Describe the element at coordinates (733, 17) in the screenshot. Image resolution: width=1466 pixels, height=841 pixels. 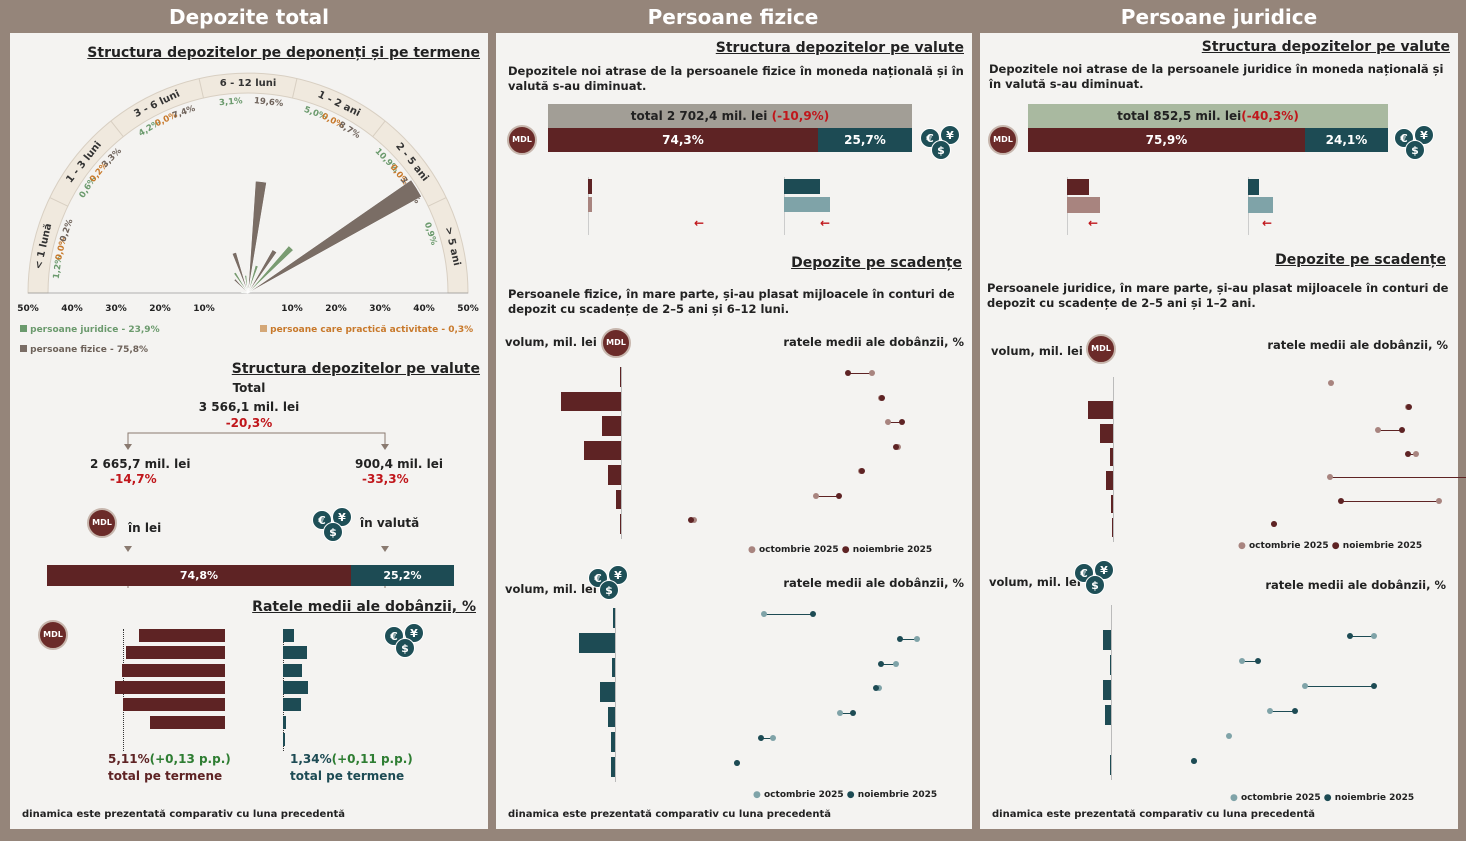
I see `title-pf: Persoane fizice` at that location.